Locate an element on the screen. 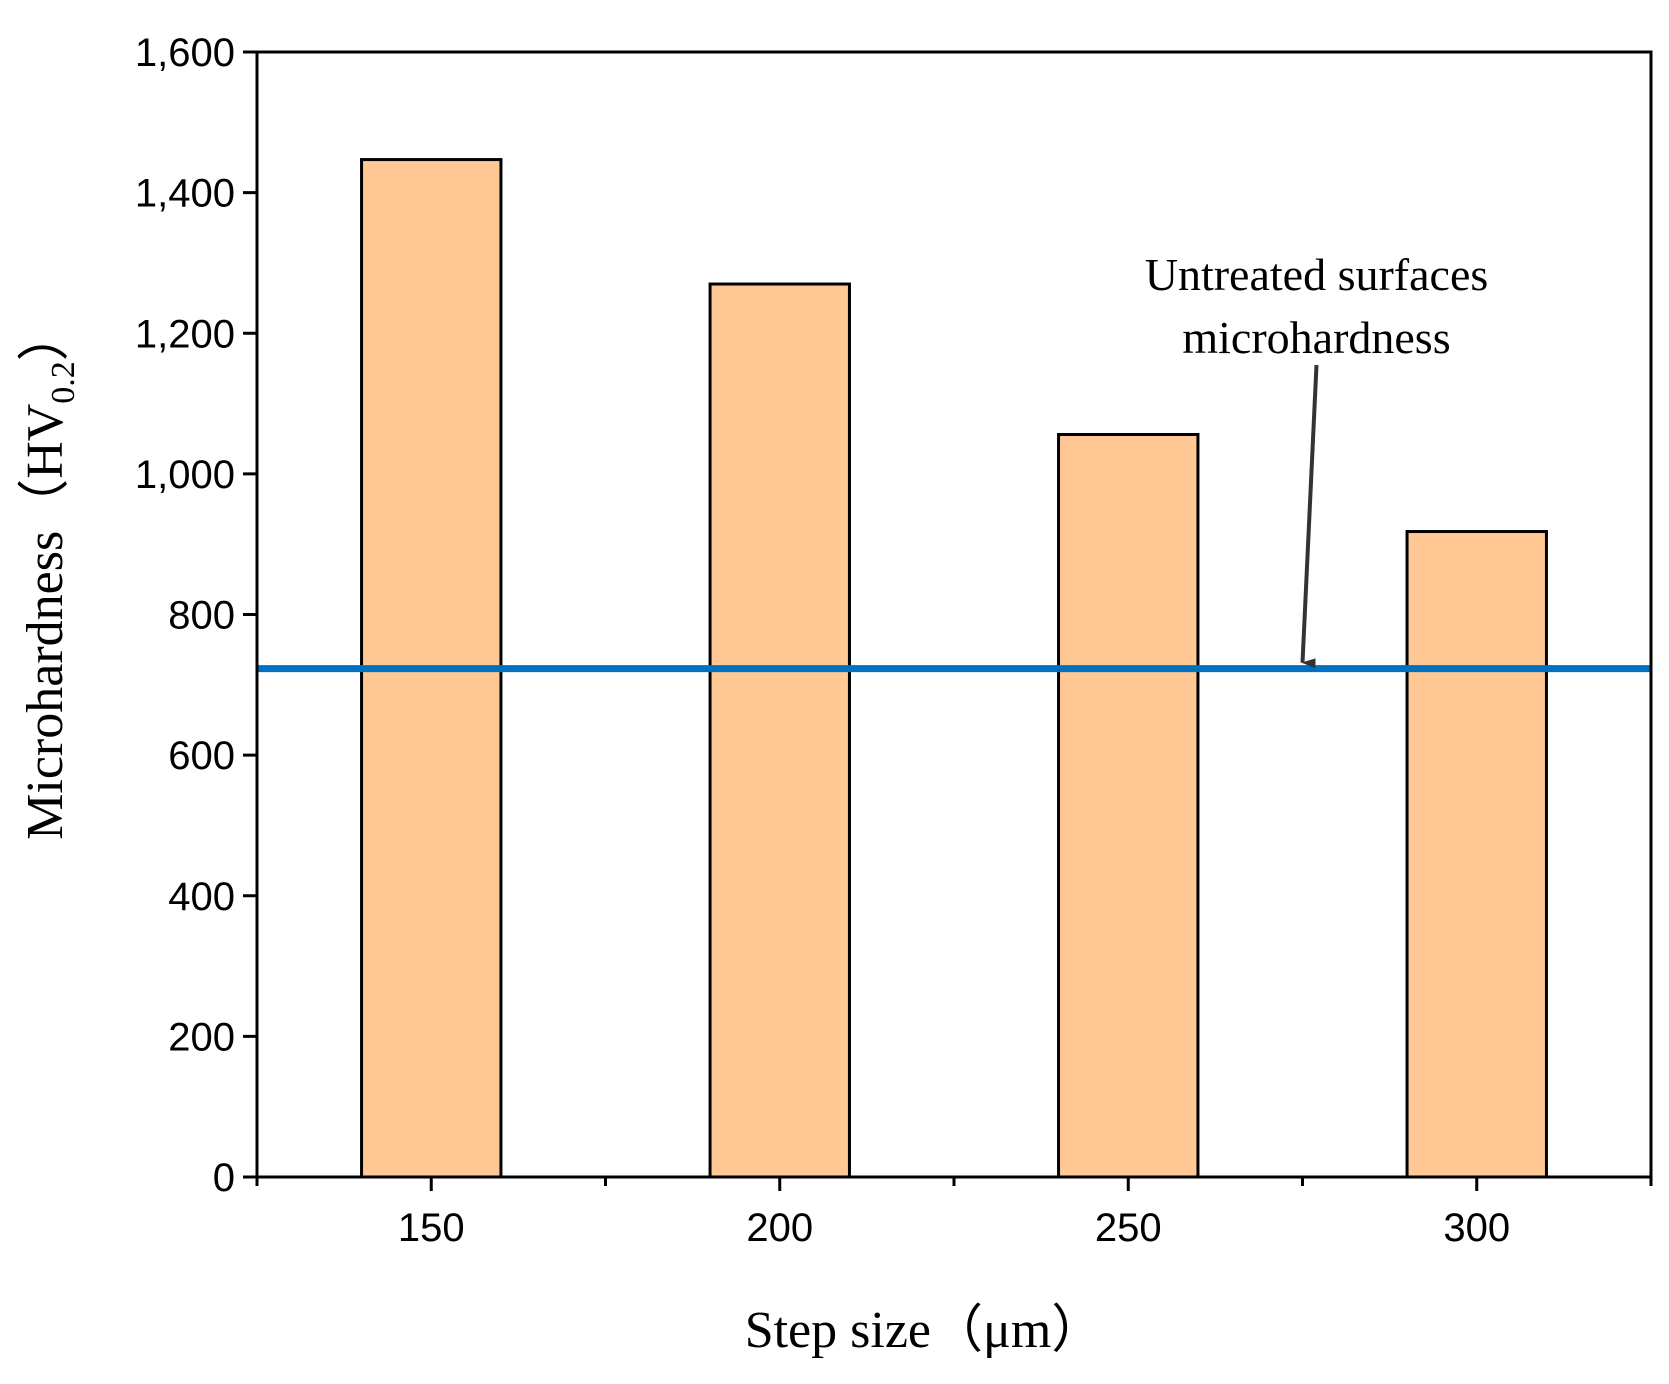 This screenshot has width=1669, height=1384. y-tick-label: 400 is located at coordinates (201, 897).